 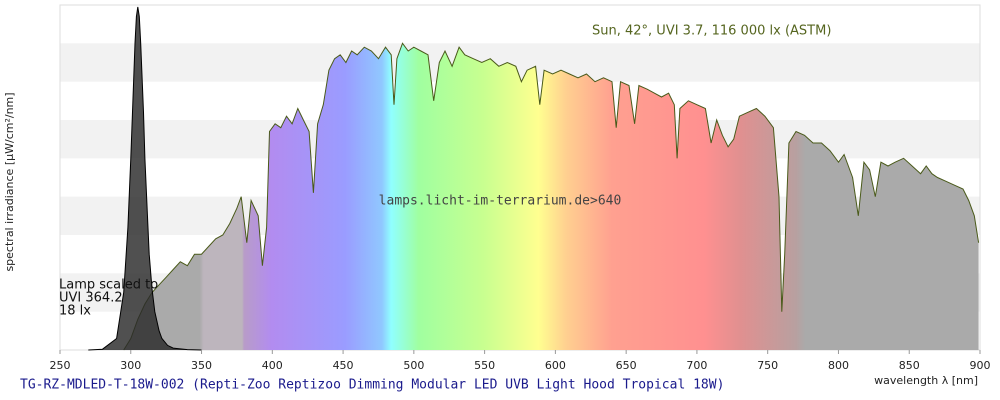 I want to click on x-tick-label: 350, so click(x=201, y=365).